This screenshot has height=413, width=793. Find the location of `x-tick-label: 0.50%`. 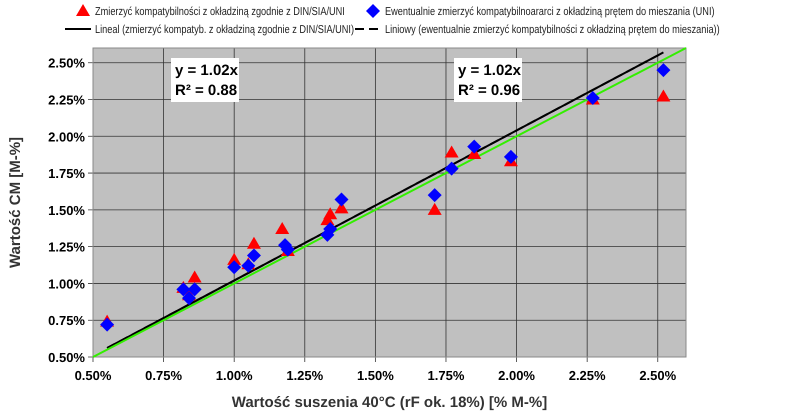

x-tick-label: 0.50% is located at coordinates (93, 375).